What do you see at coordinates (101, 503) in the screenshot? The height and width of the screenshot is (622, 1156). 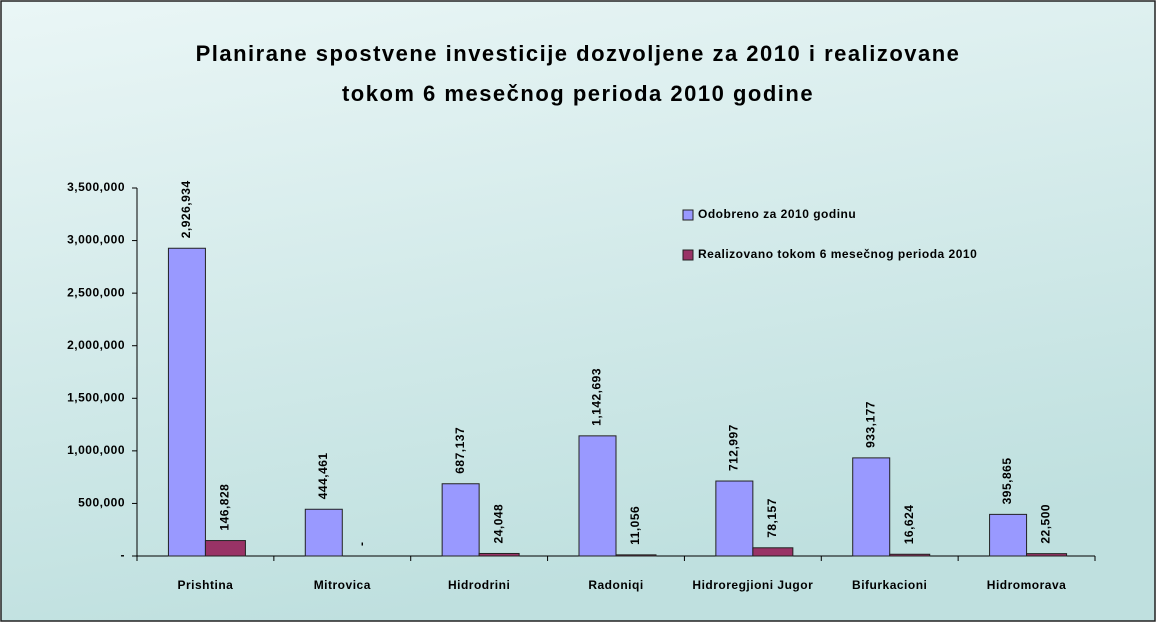 I see `y-tick-label: 500,000` at bounding box center [101, 503].